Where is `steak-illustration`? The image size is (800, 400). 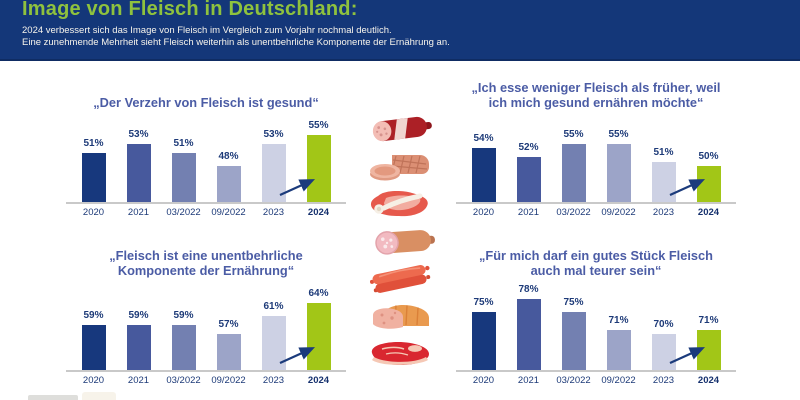
steak-illustration is located at coordinates (400, 354).